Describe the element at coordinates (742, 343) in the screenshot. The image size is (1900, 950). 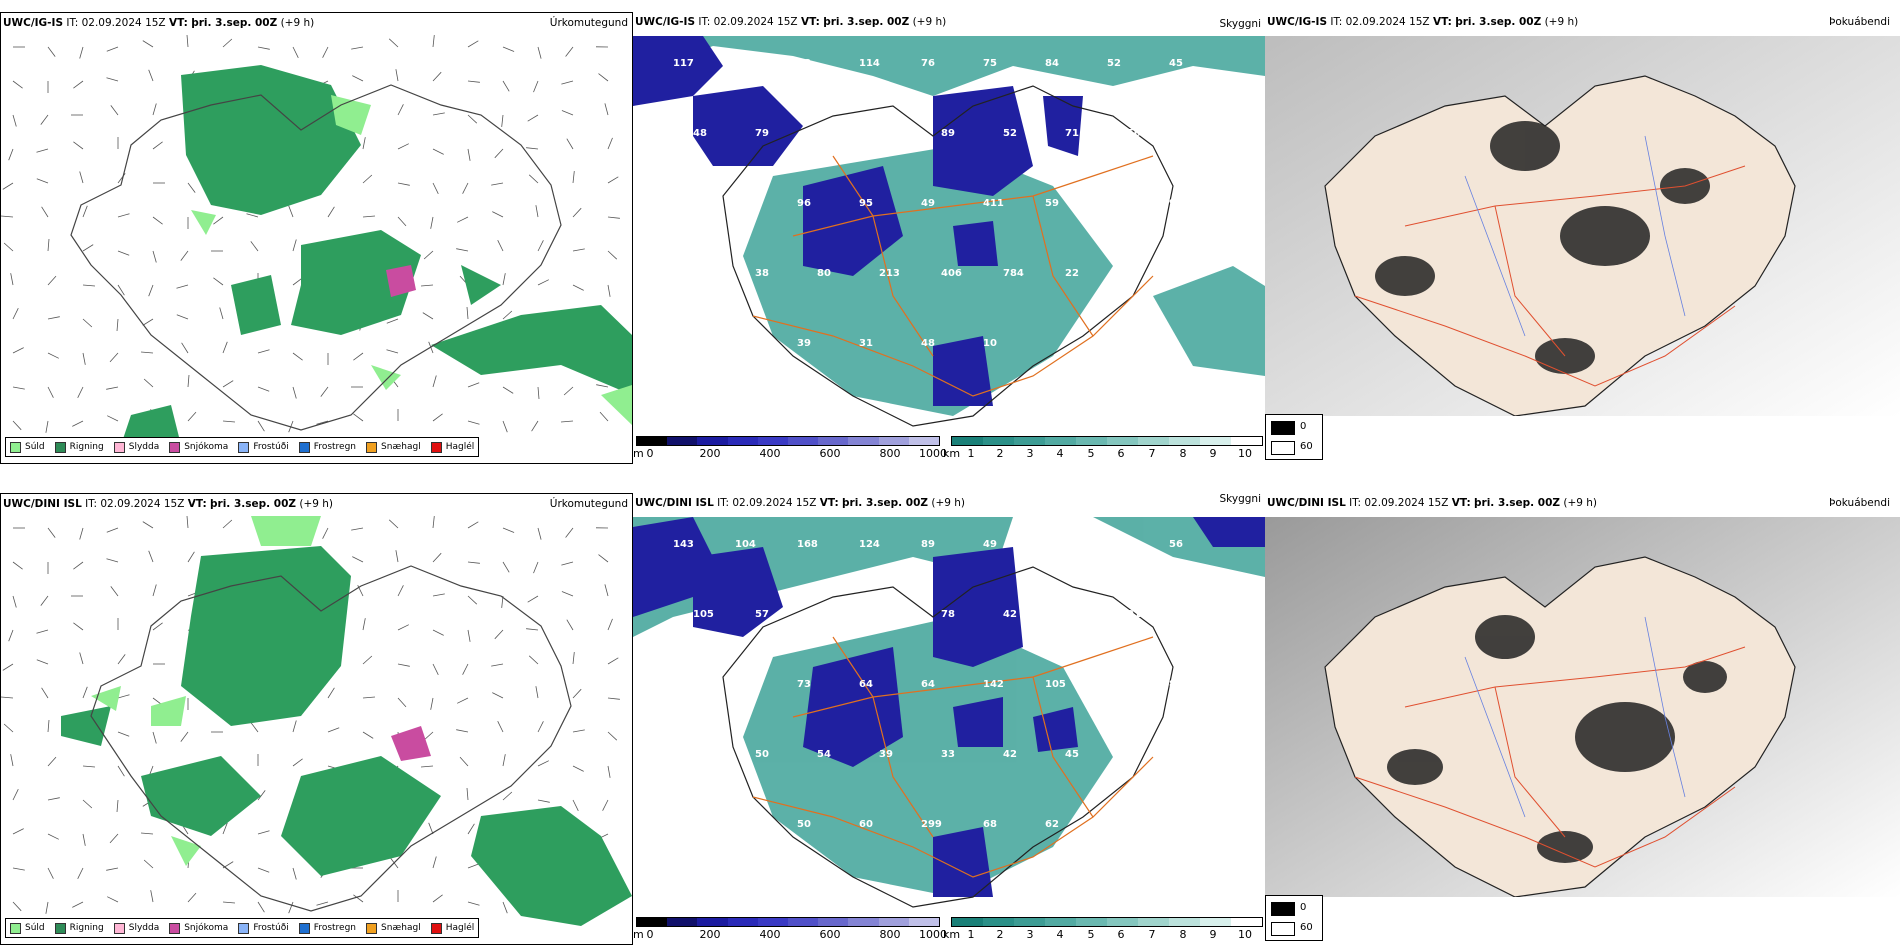
I see `ceiling-value-label: 54` at that location.